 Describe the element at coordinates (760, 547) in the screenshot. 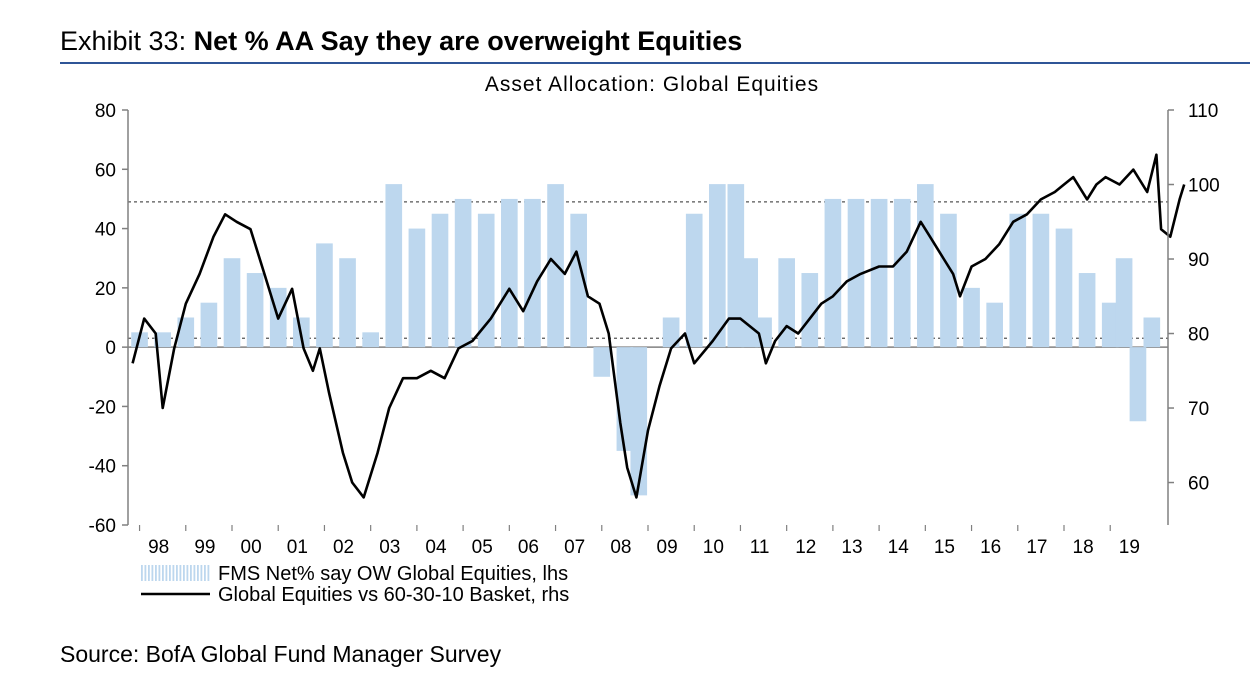

I see `x-tick-label: 11` at that location.